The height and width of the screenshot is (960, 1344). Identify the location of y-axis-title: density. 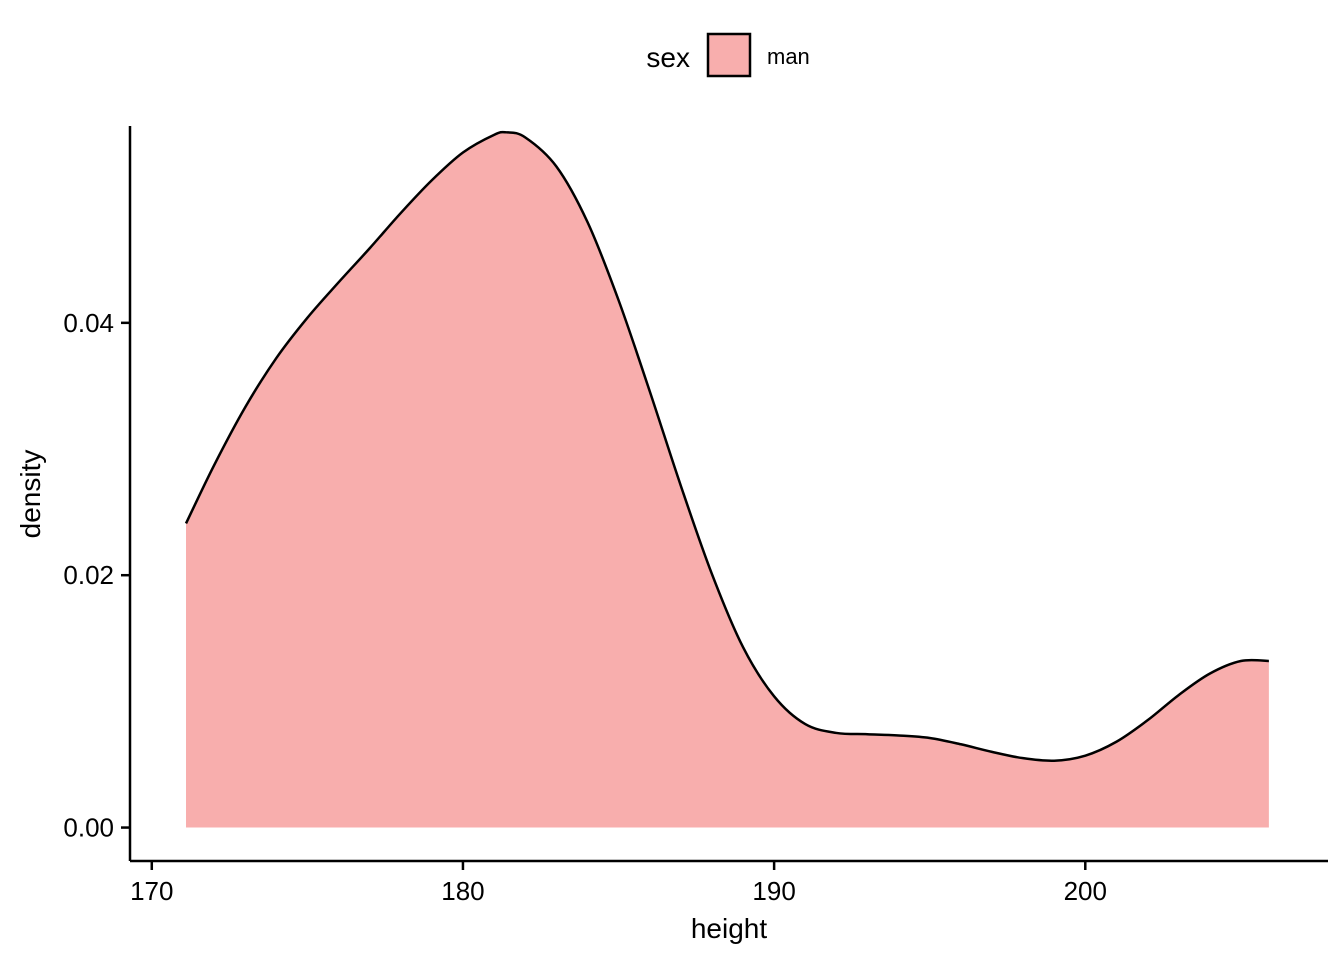
(30, 494).